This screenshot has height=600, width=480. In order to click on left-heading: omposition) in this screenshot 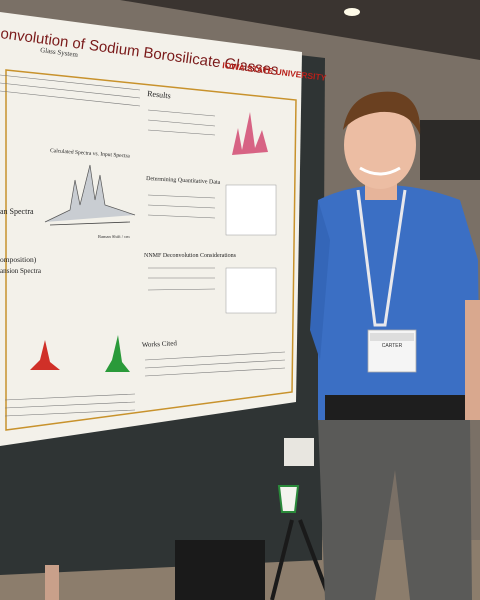, I will do `click(18, 259)`.